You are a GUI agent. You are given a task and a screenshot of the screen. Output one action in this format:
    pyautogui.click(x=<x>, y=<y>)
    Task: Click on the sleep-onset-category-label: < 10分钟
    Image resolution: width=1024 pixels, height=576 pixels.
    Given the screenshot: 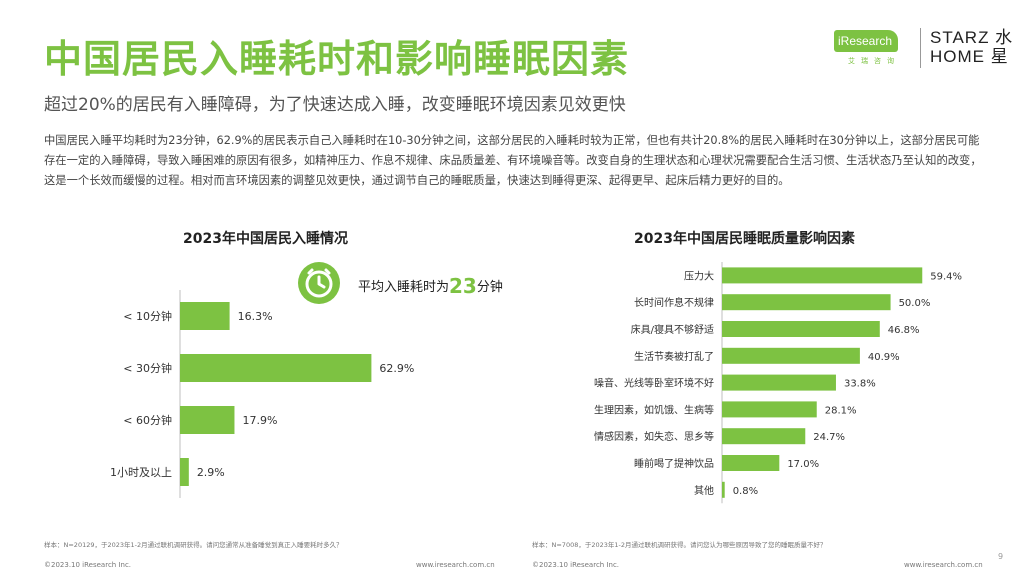 What is the action you would take?
    pyautogui.click(x=147, y=316)
    